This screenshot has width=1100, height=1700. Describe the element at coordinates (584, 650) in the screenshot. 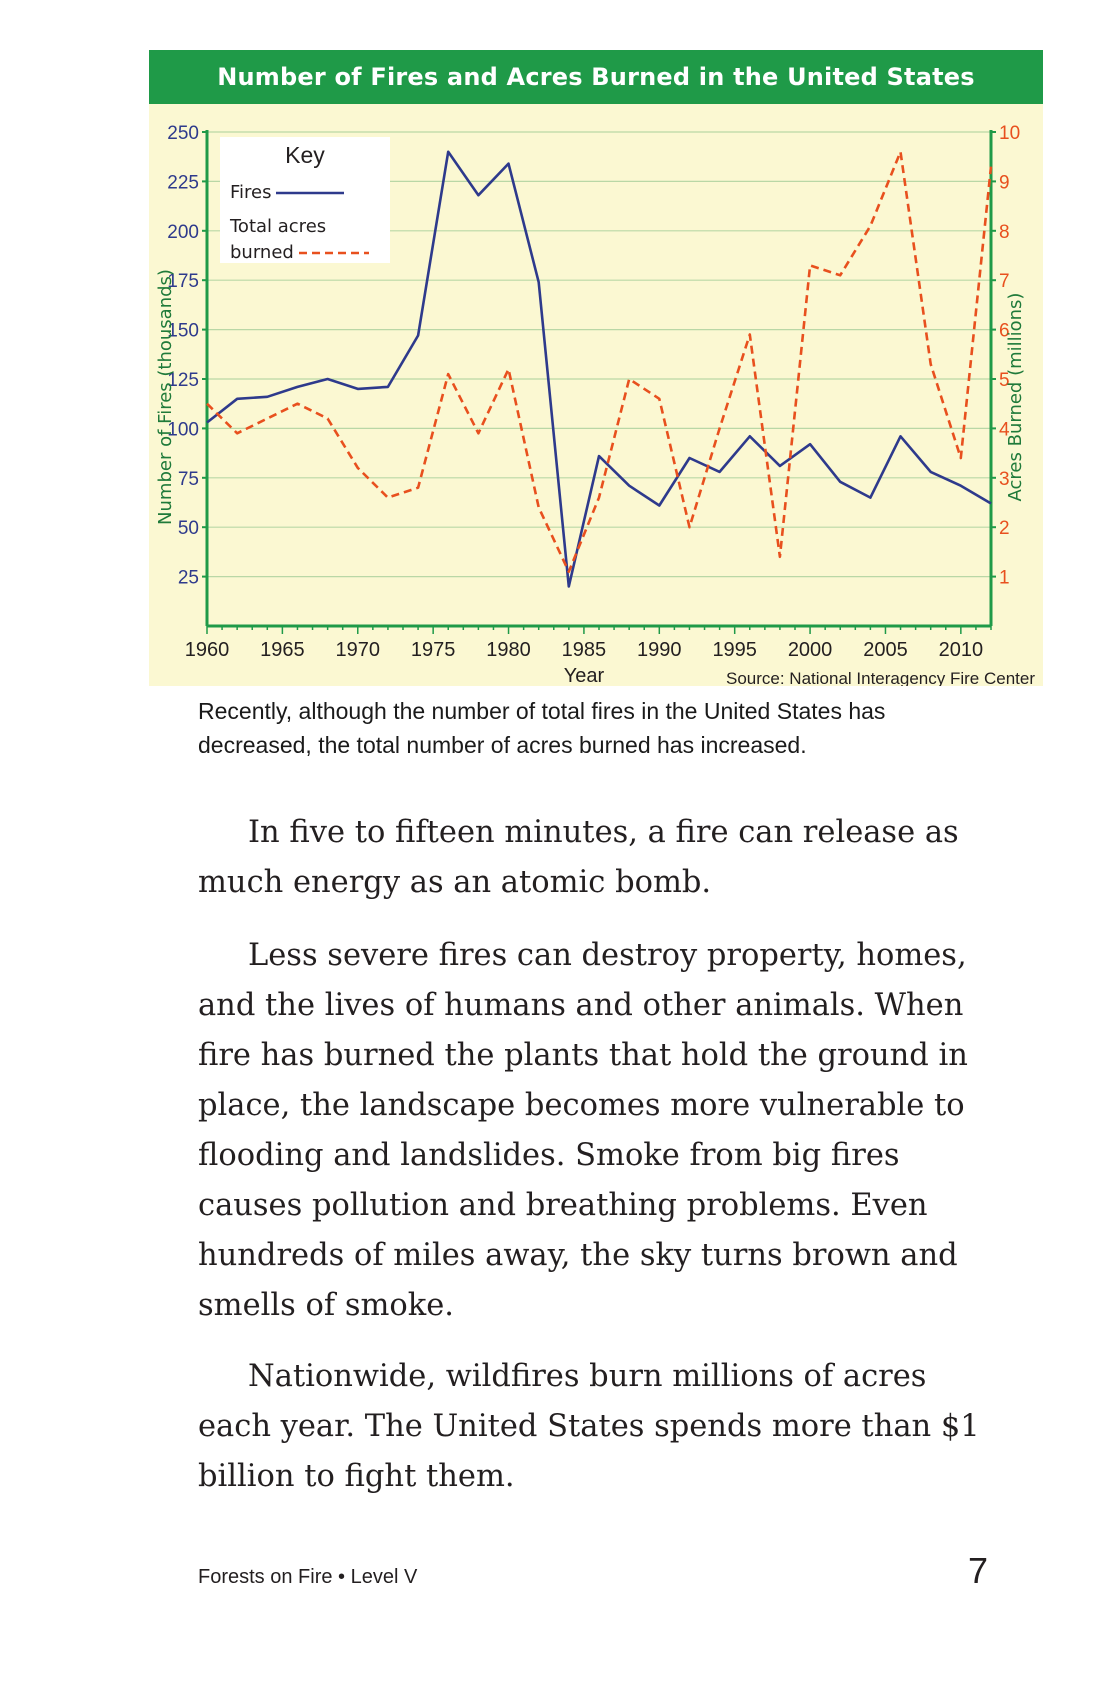

I see `x-tick-label: 1985` at that location.